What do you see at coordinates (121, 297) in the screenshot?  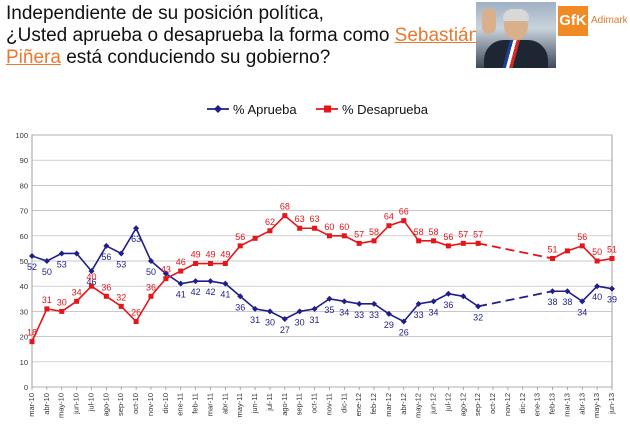 I see `data-label-desaprueba: 32` at bounding box center [121, 297].